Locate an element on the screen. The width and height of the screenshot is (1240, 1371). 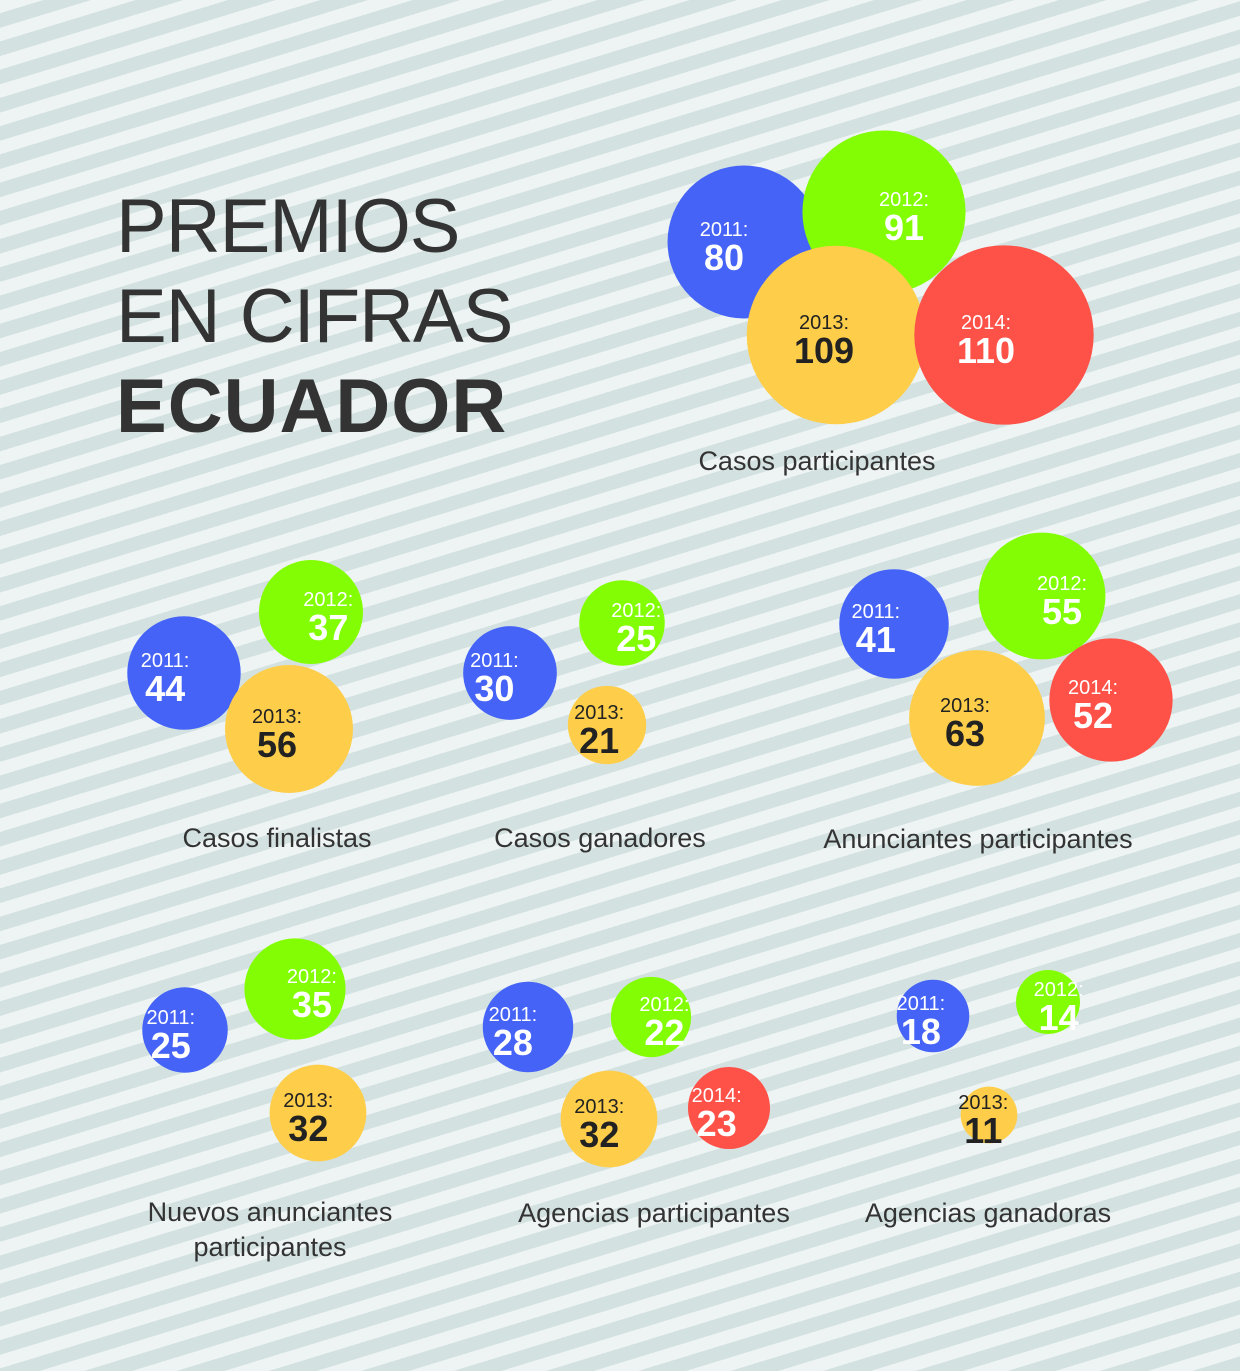
bubble-value-label: 80 is located at coordinates (724, 257).